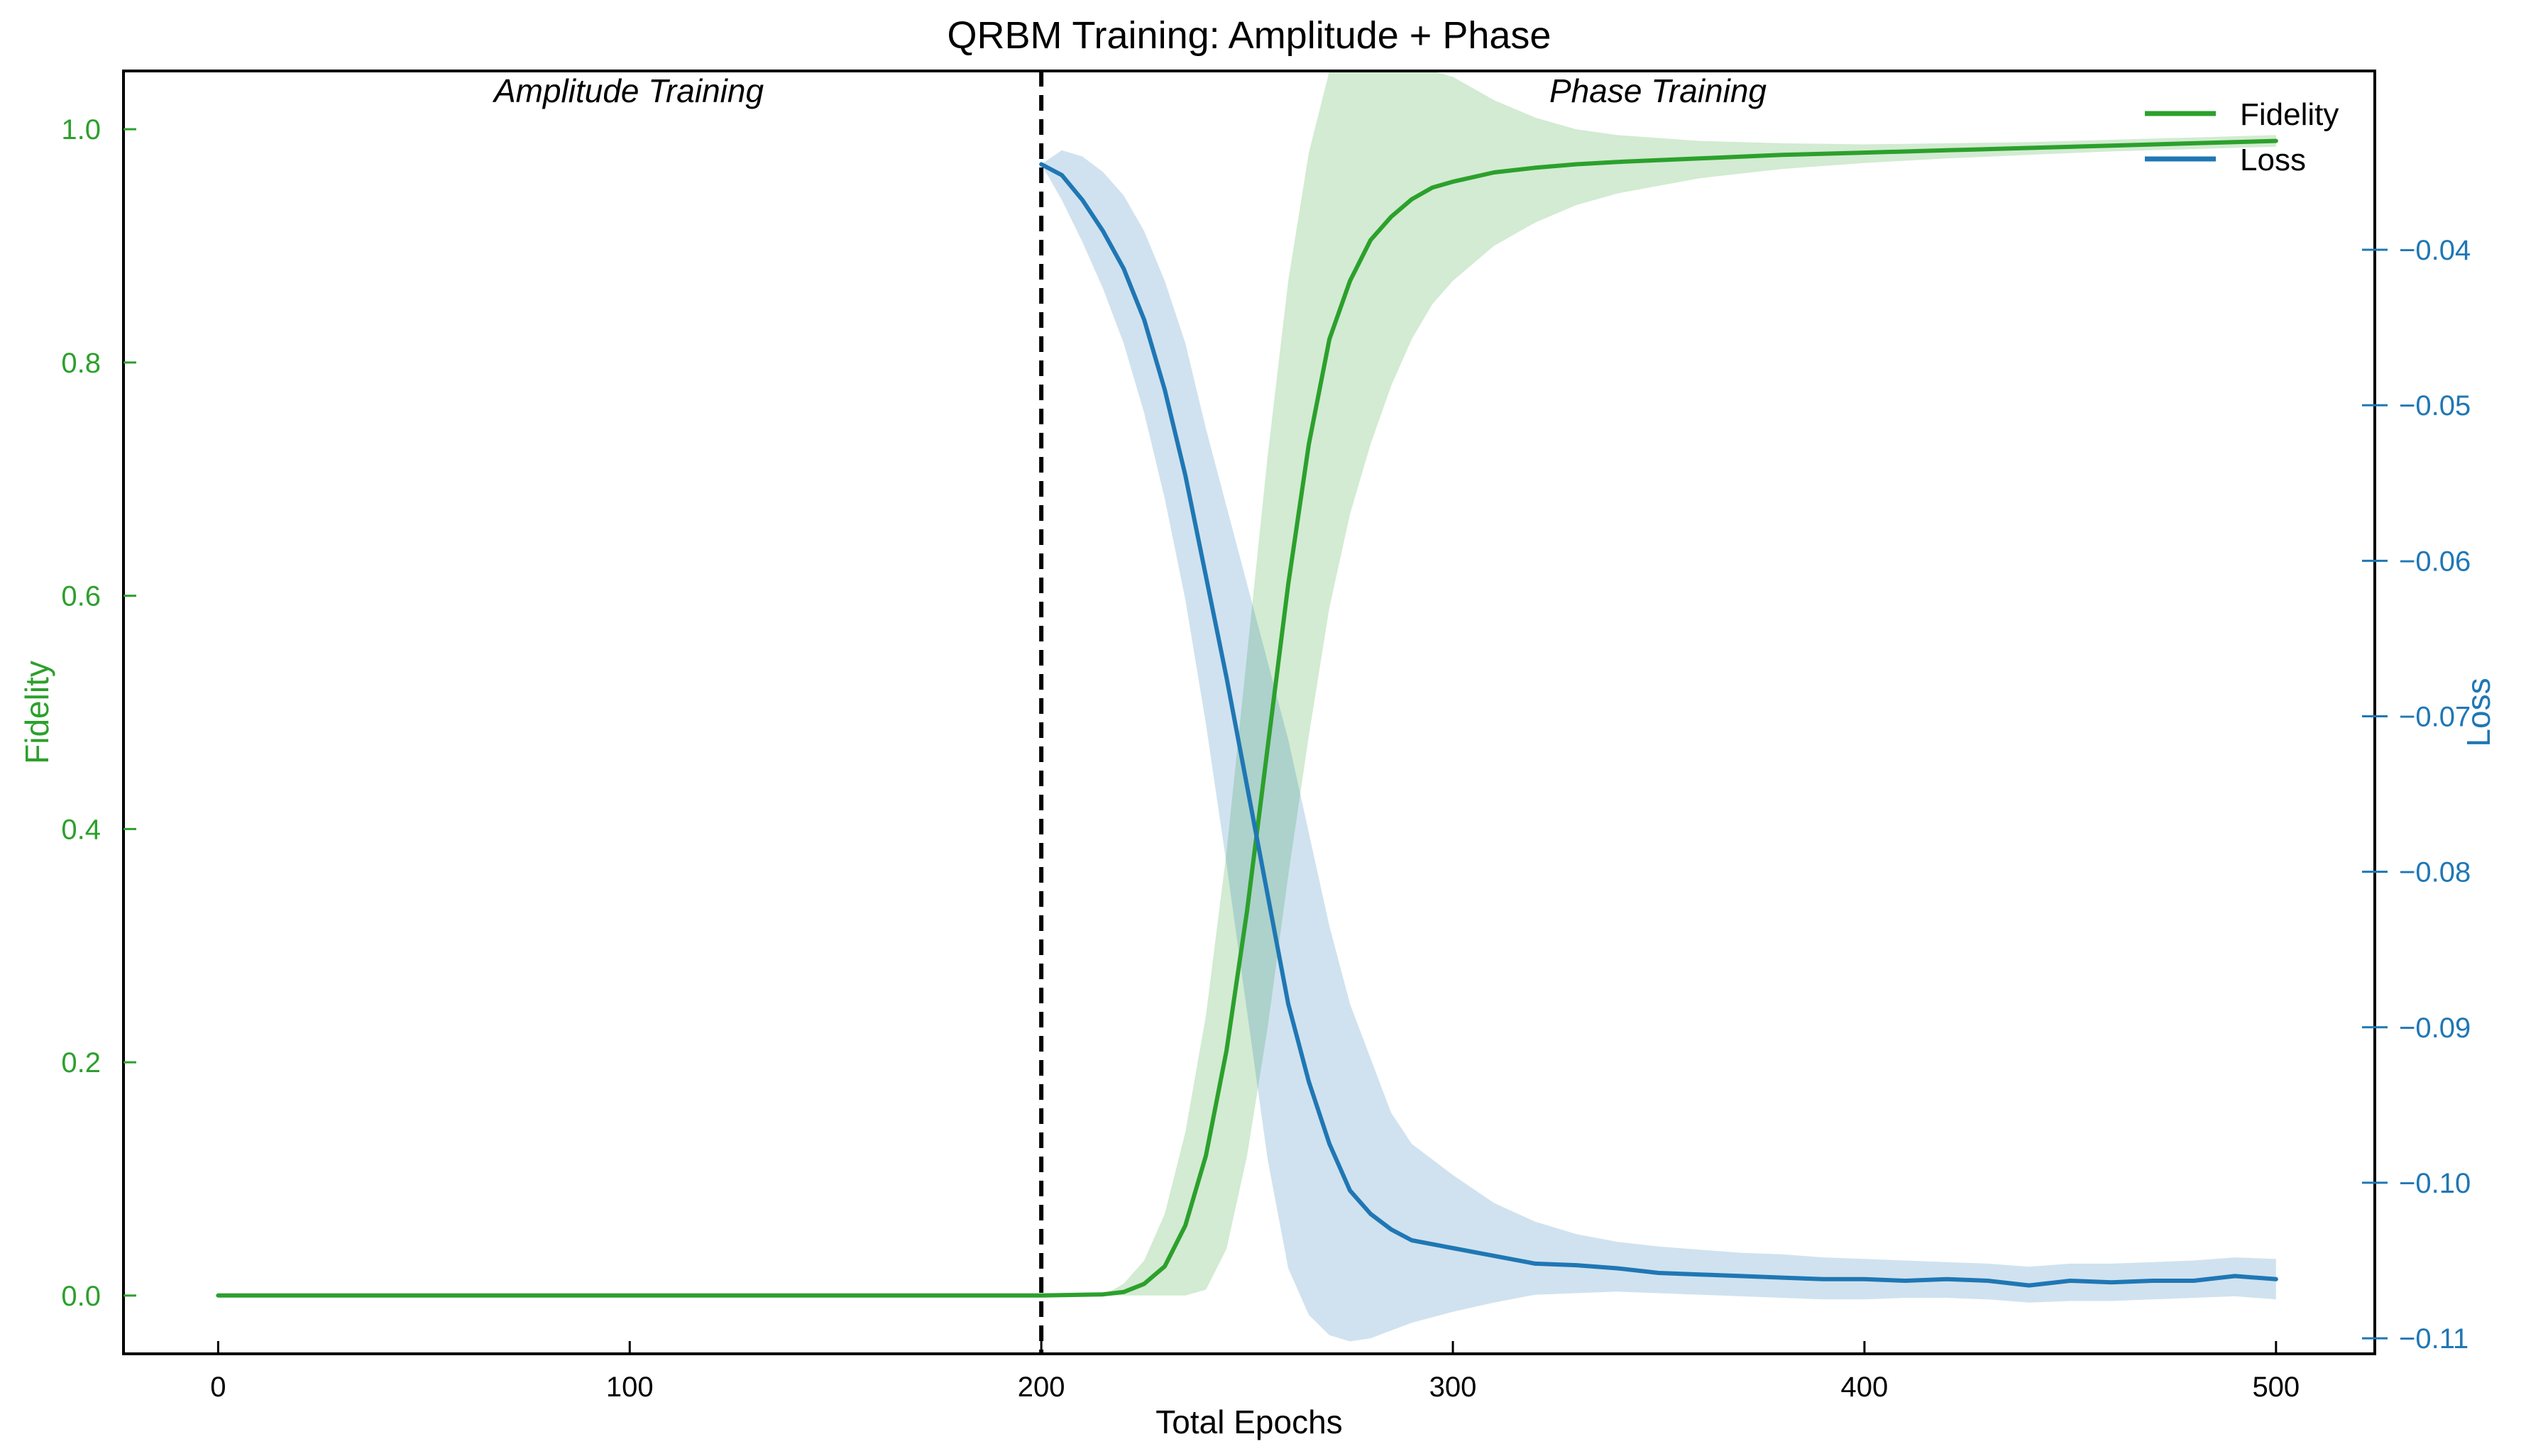 The width and height of the screenshot is (2521, 1456). What do you see at coordinates (81, 1296) in the screenshot?
I see `left-axis-tick-label: 0.0` at bounding box center [81, 1296].